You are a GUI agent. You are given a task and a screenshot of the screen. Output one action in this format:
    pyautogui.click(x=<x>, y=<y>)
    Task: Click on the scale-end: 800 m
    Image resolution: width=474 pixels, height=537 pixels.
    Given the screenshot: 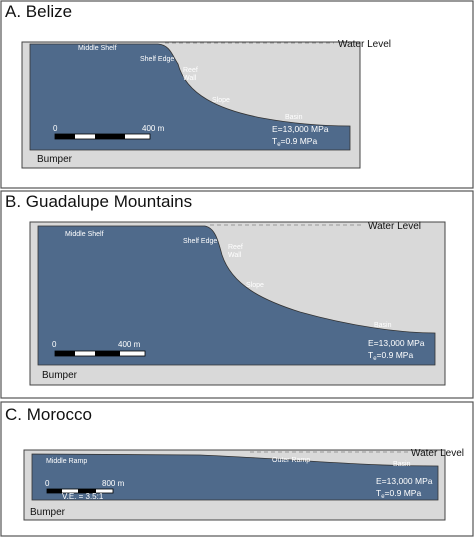 What is the action you would take?
    pyautogui.click(x=113, y=483)
    